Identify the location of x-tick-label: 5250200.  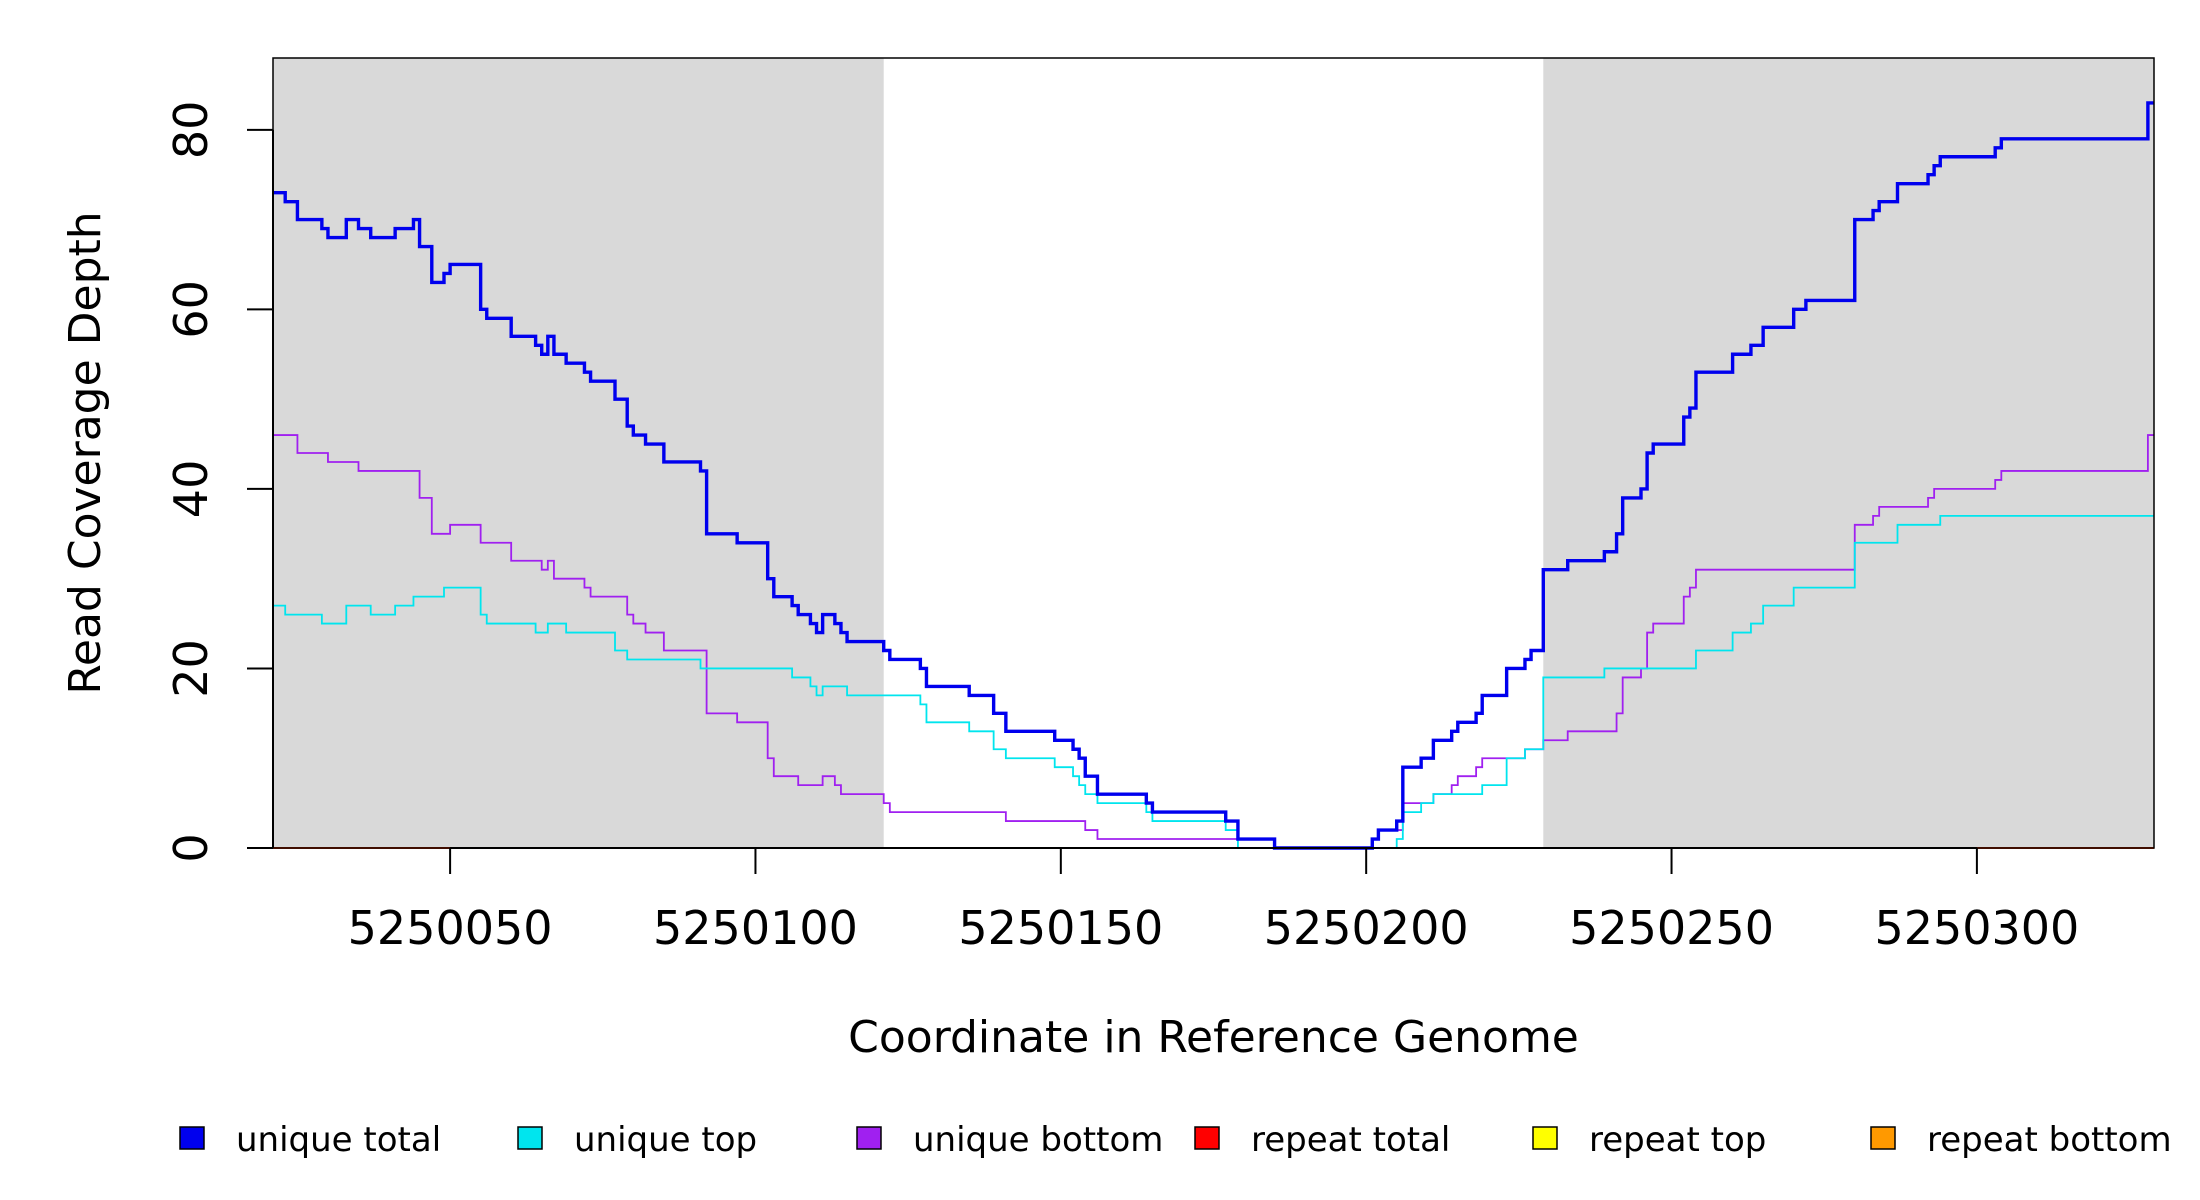
(1366, 928).